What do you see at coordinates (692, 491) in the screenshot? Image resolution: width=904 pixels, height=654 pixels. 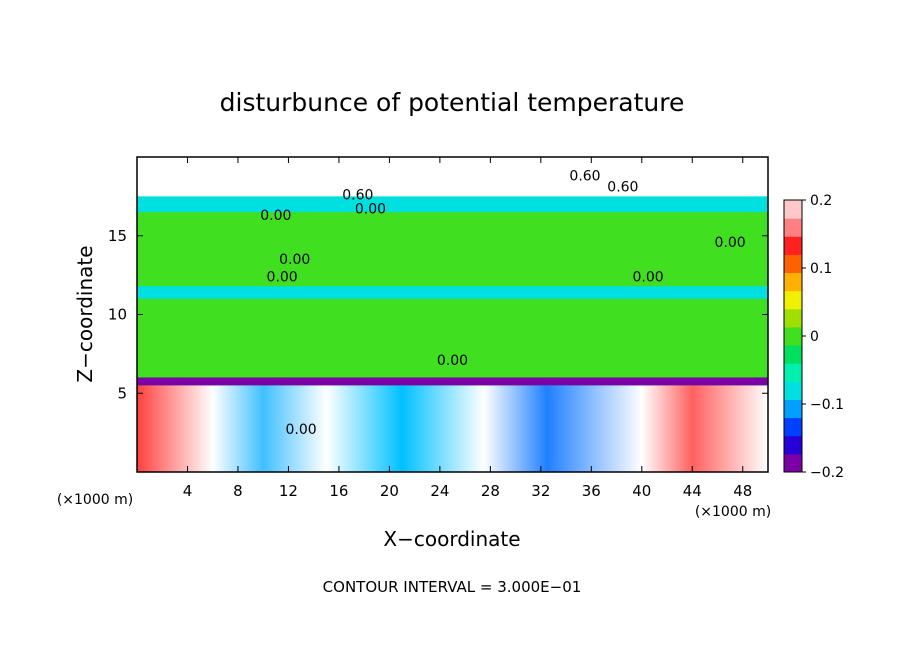 I see `x-tick-label: 44` at bounding box center [692, 491].